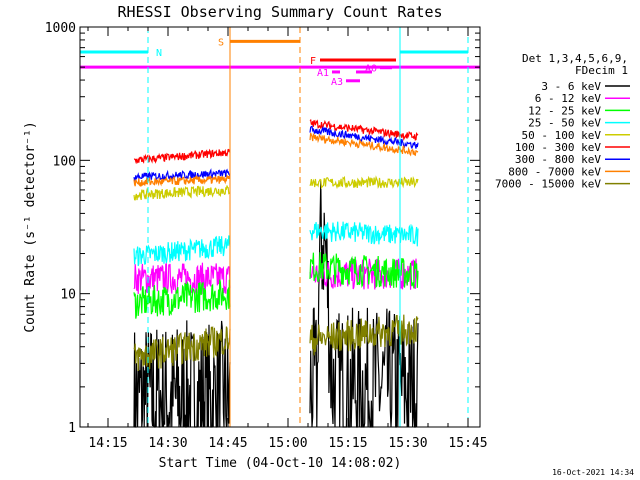  What do you see at coordinates (60, 28) in the screenshot?
I see `y-tick-label-3: 1000` at bounding box center [60, 28].